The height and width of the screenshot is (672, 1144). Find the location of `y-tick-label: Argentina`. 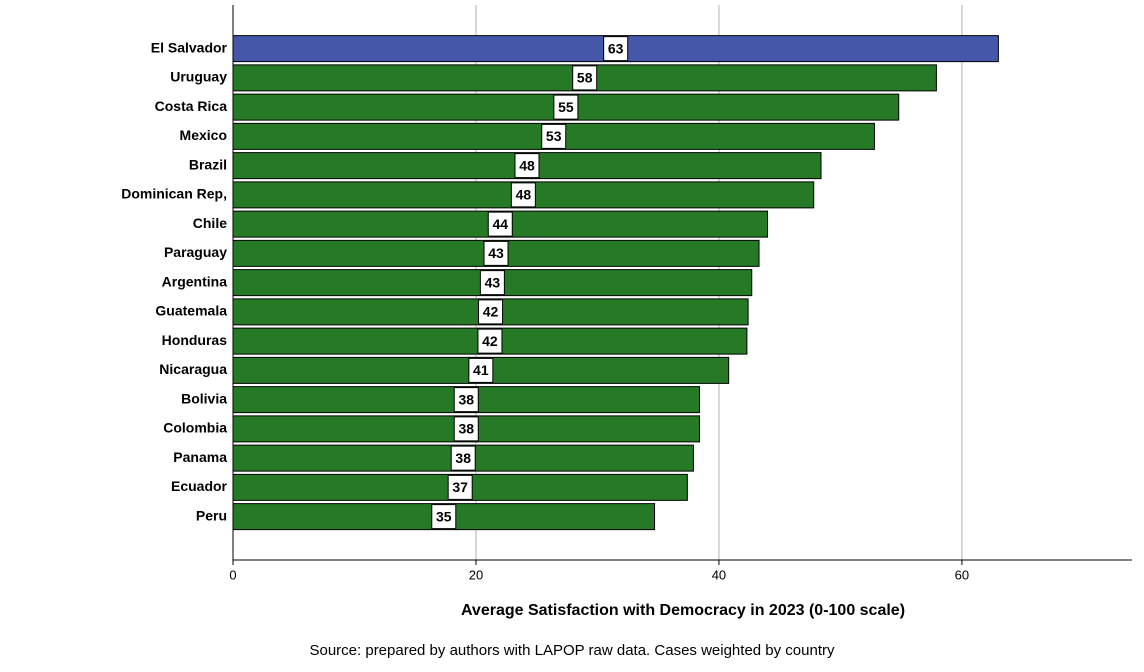

y-tick-label: Argentina is located at coordinates (195, 281).